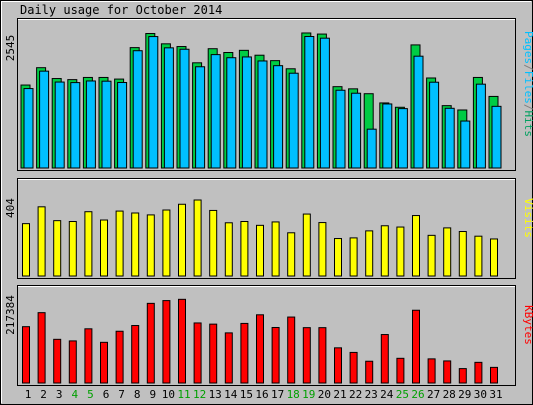 The width and height of the screenshot is (533, 405). Describe the element at coordinates (246, 394) in the screenshot. I see `day-label-15: 15` at that location.